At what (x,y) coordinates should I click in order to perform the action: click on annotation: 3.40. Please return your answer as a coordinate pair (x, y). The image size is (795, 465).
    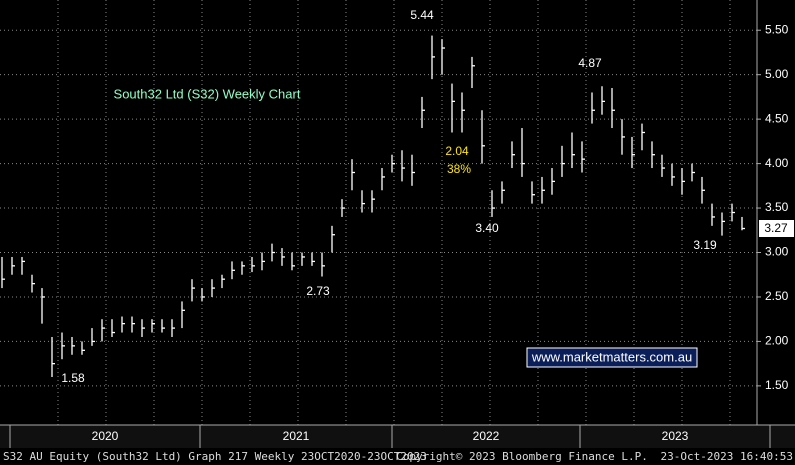
    Looking at the image, I should click on (487, 228).